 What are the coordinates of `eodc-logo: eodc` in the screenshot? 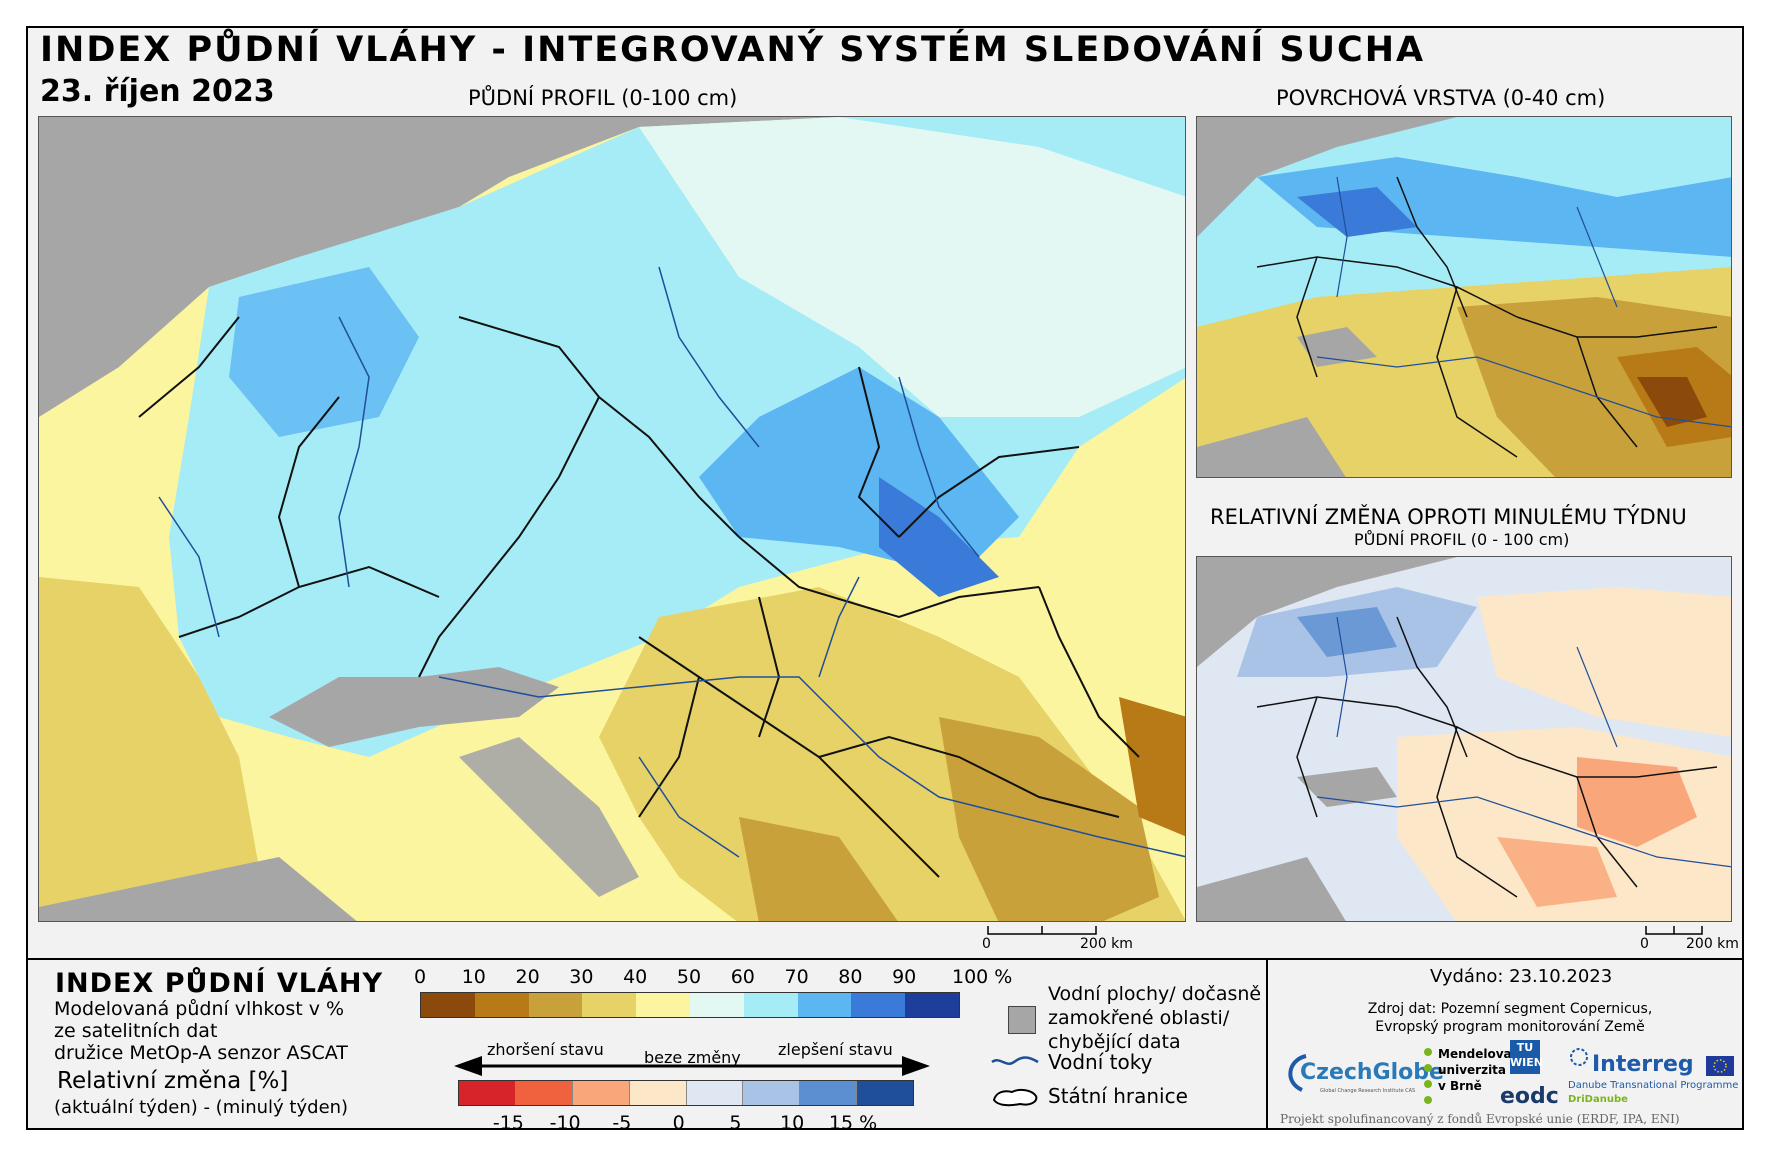 It's located at (1529, 1096).